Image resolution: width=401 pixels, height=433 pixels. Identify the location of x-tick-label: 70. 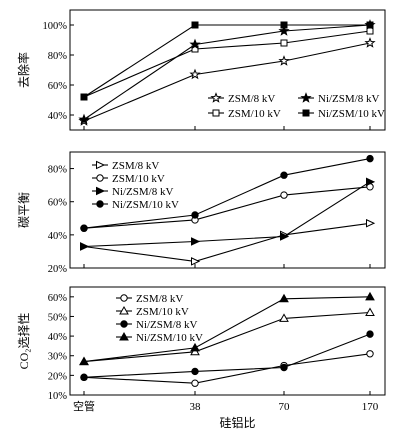
(285, 407).